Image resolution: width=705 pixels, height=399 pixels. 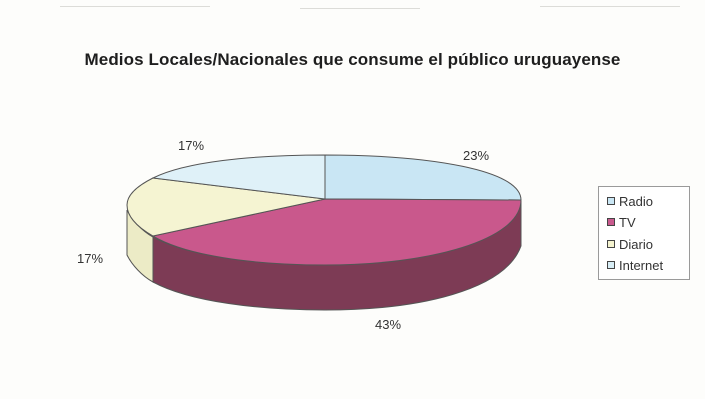 I want to click on legend-item-internet: Internet, so click(x=635, y=265).